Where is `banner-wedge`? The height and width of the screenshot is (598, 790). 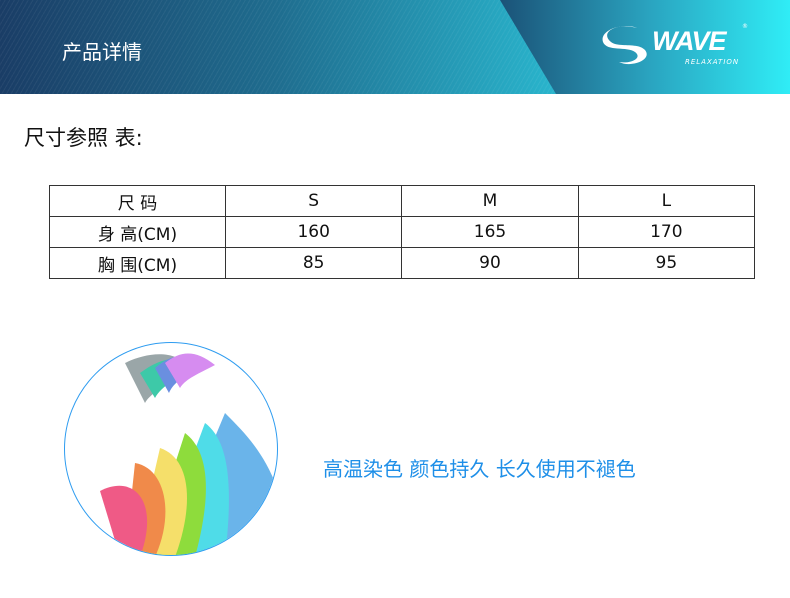
banner-wedge is located at coordinates (645, 47).